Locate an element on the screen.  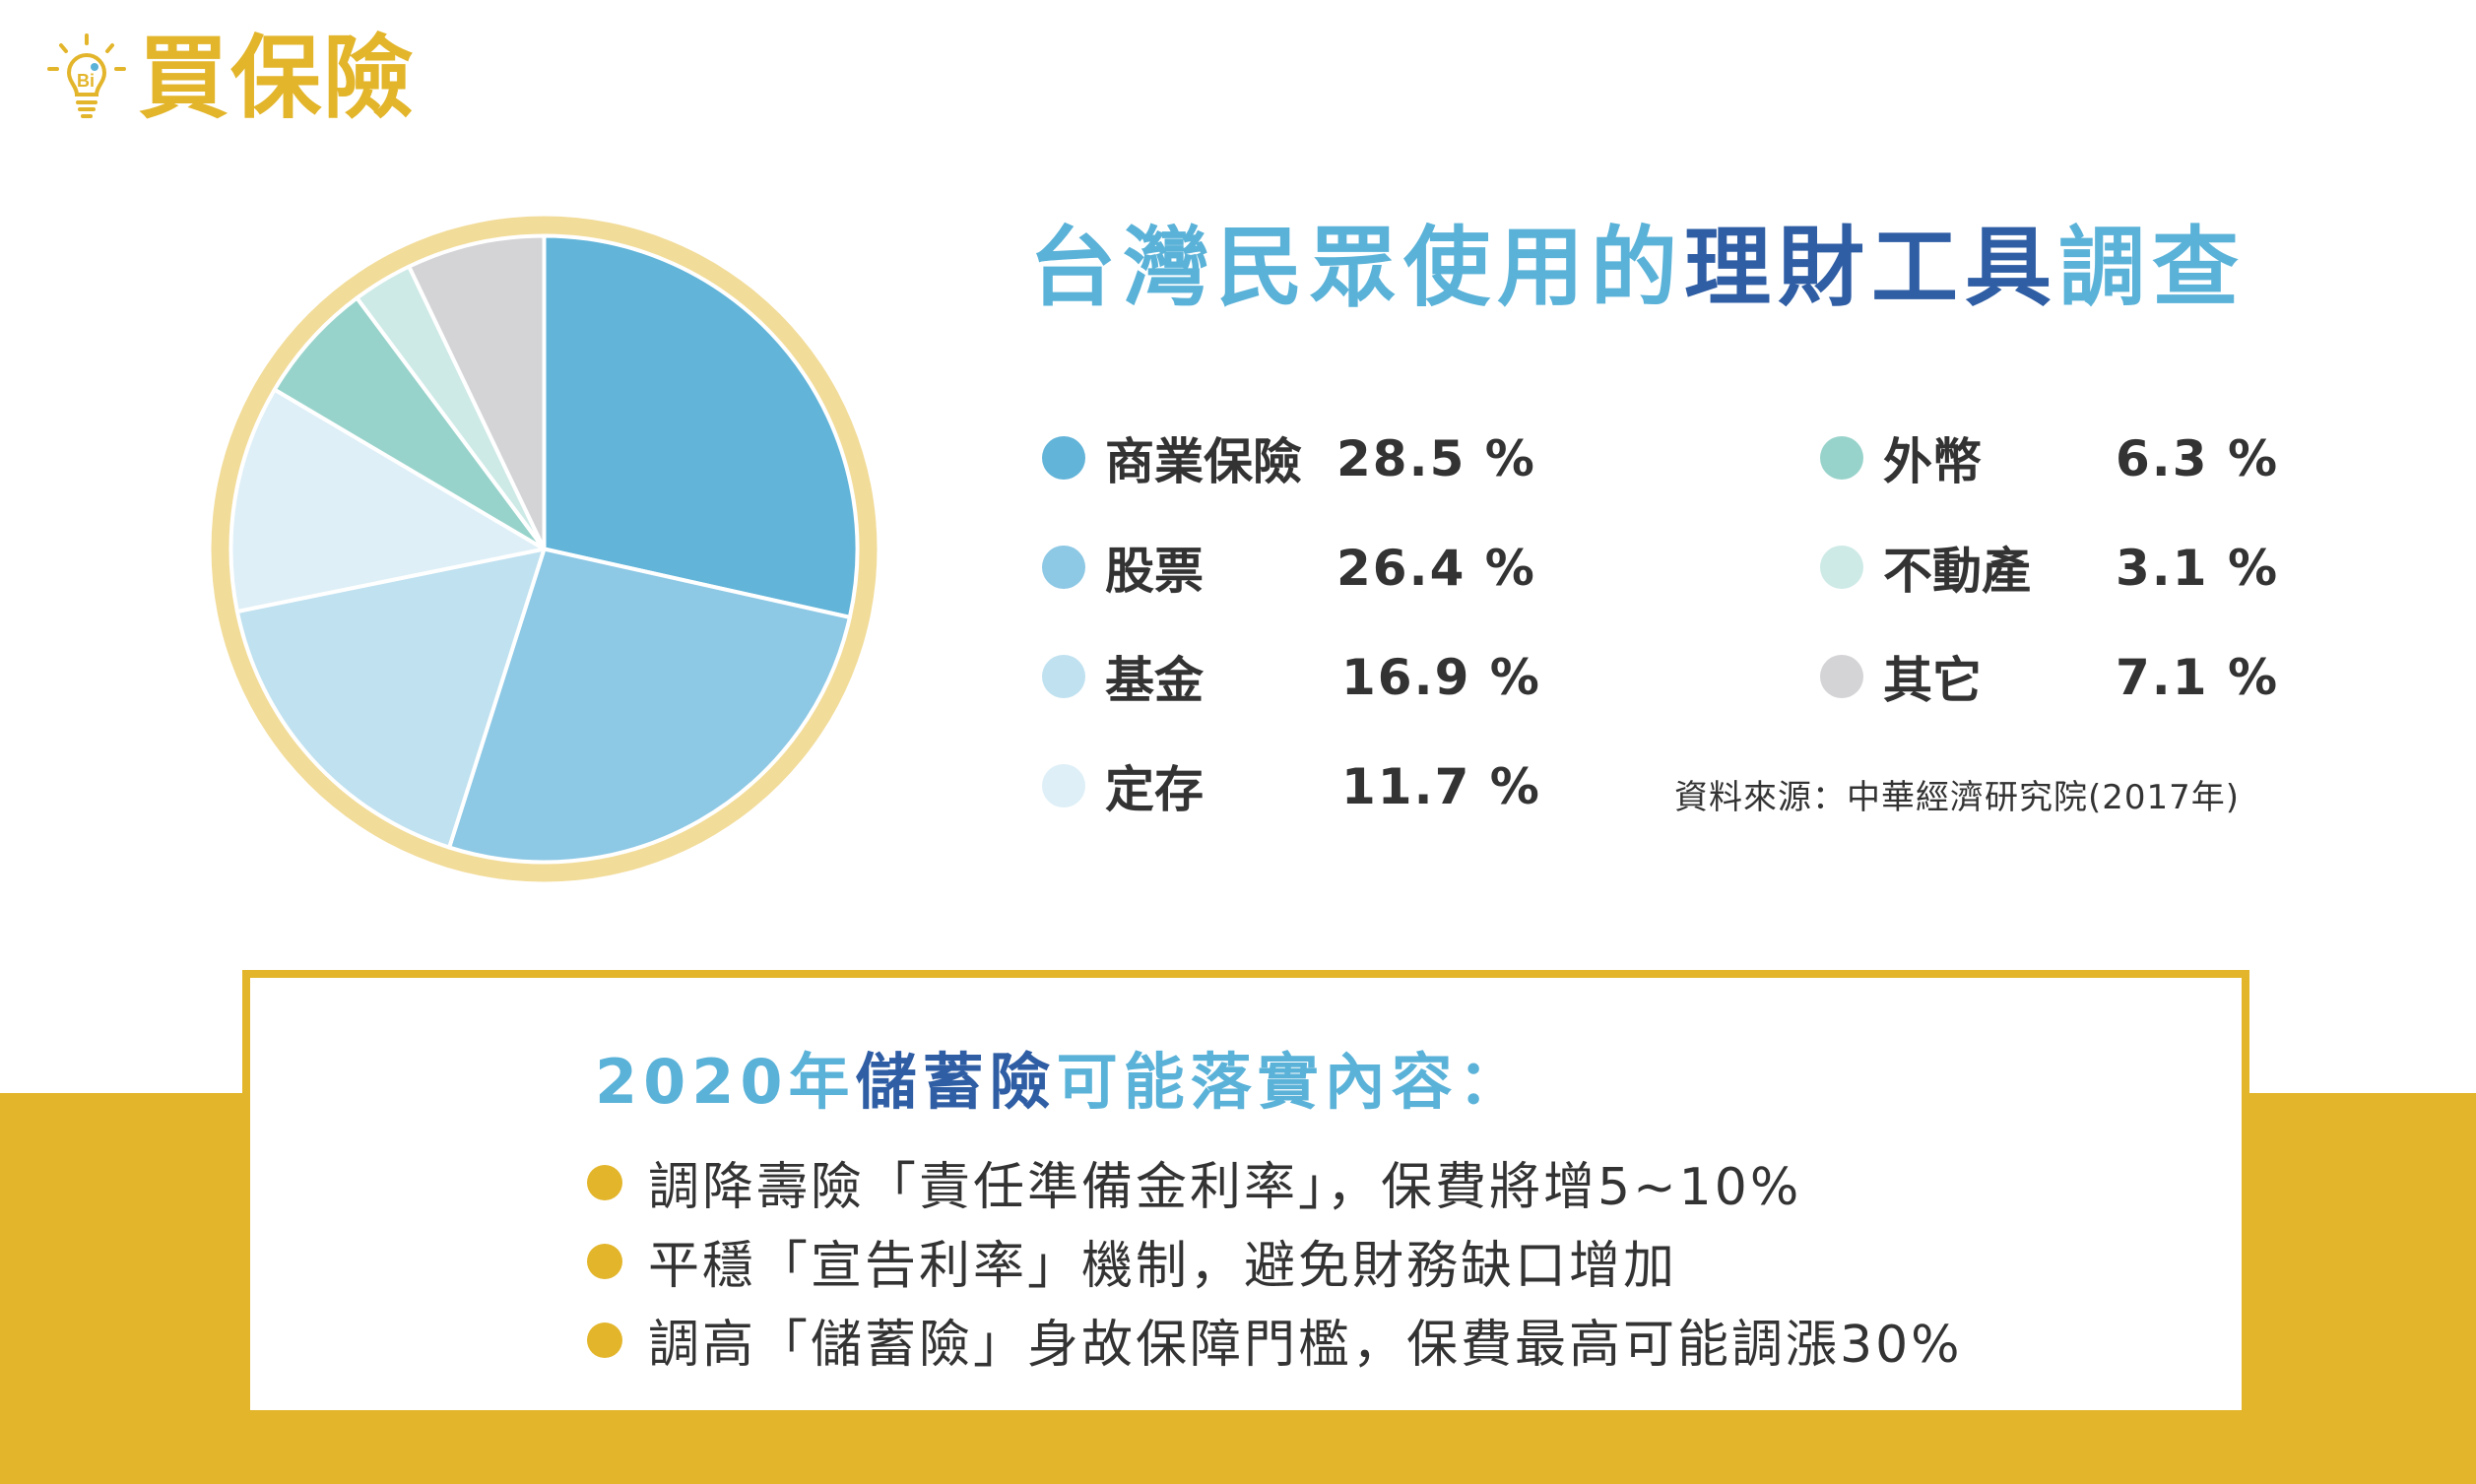
bullet-text: 調高「儲蓄險」身故保障門檻，保費最高可能調漲30% is located at coordinates (1305, 1345).